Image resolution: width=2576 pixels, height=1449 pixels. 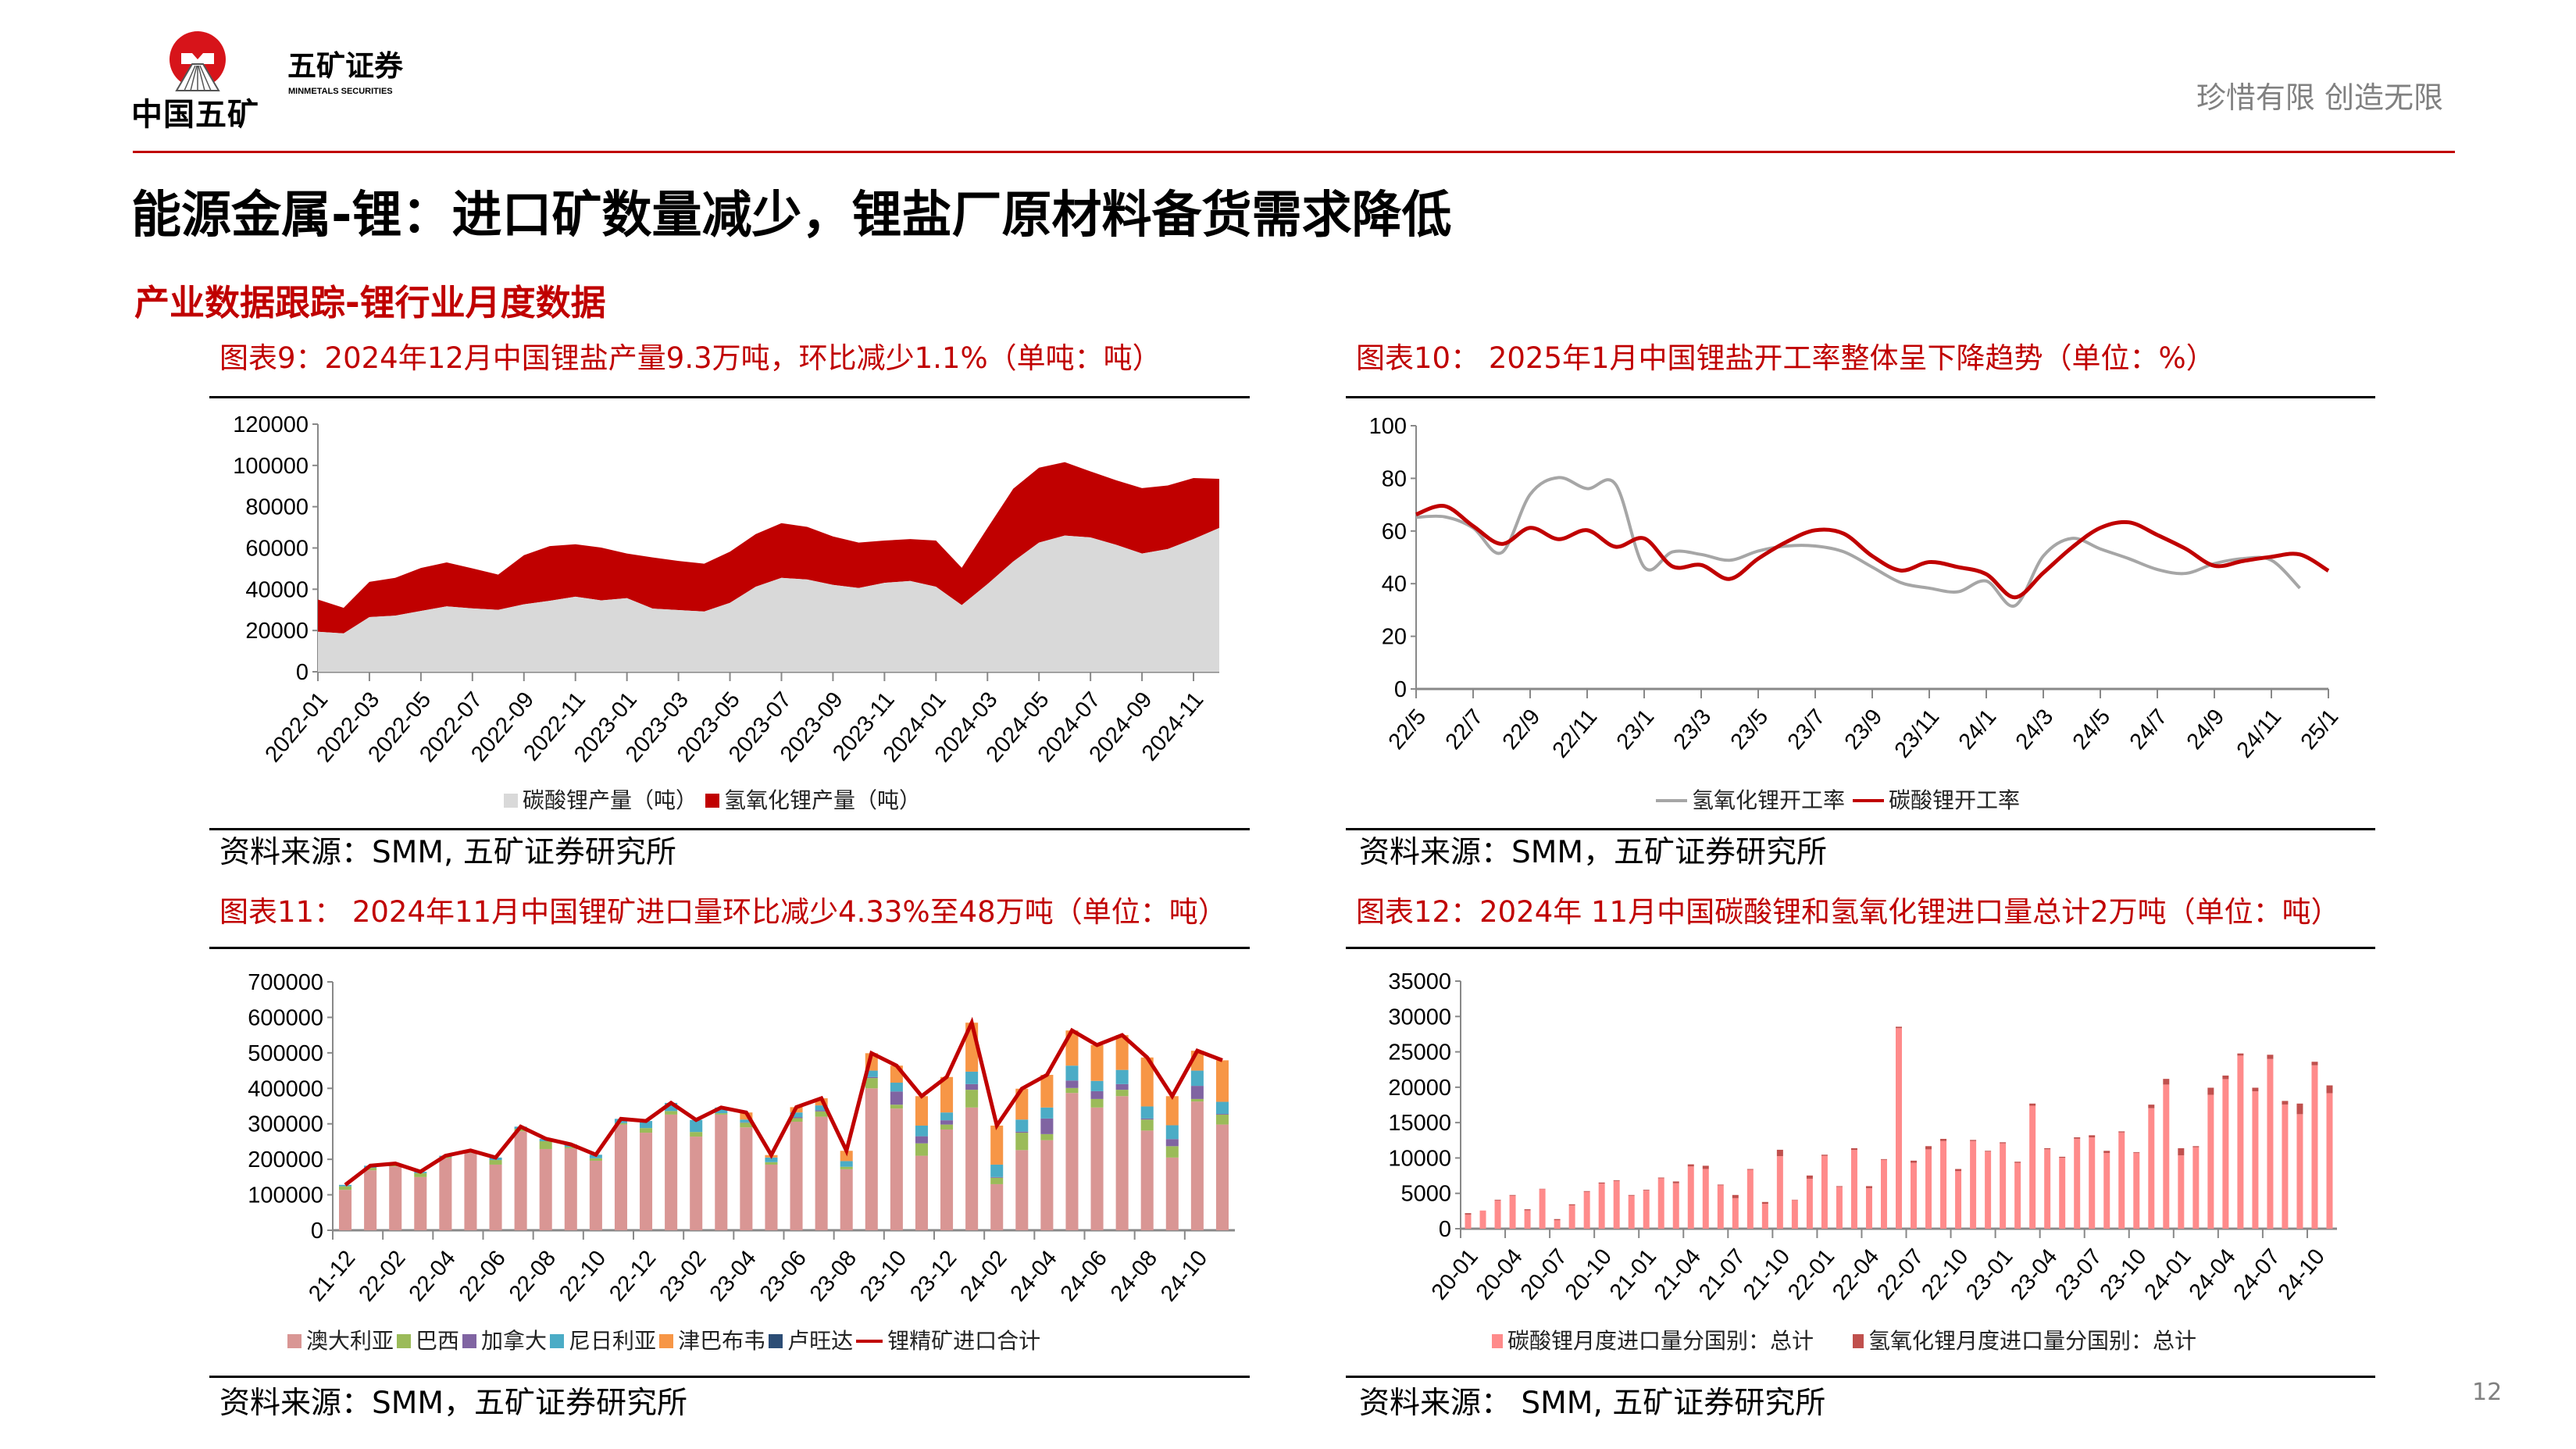 What do you see at coordinates (2078, 1274) in the screenshot?
I see `x-tick-label: 23-07` at bounding box center [2078, 1274].